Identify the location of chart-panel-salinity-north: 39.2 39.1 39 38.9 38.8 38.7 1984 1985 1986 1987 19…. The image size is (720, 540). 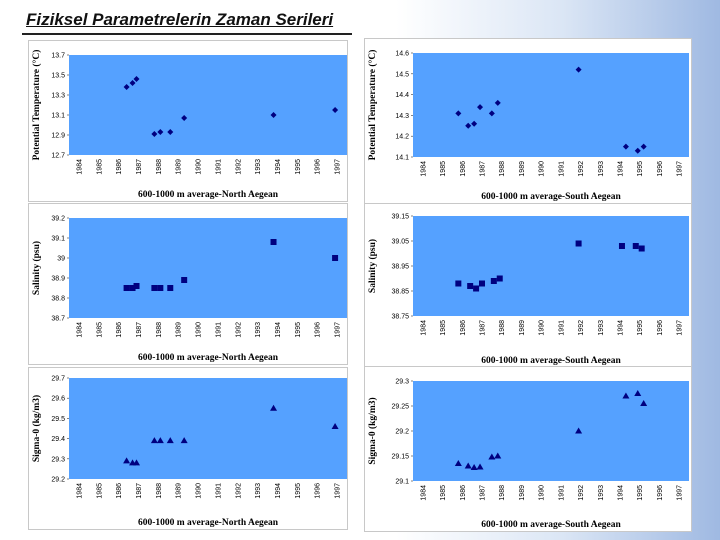
(188, 284).